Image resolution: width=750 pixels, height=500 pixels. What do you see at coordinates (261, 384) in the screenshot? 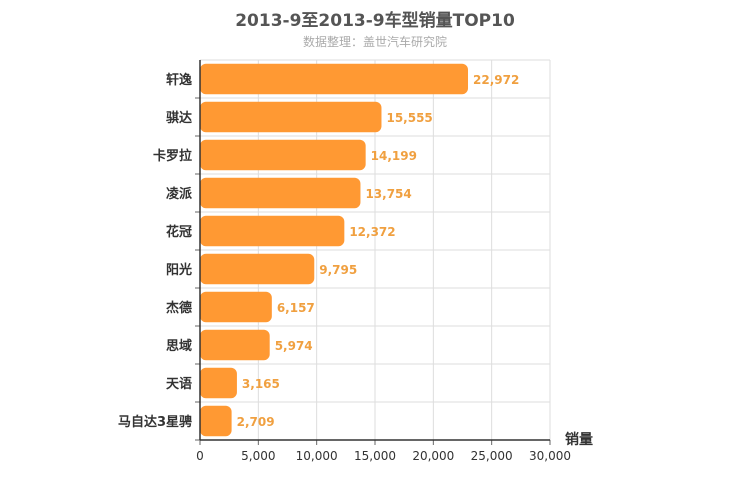
I see `value-label: 3,165` at bounding box center [261, 384].